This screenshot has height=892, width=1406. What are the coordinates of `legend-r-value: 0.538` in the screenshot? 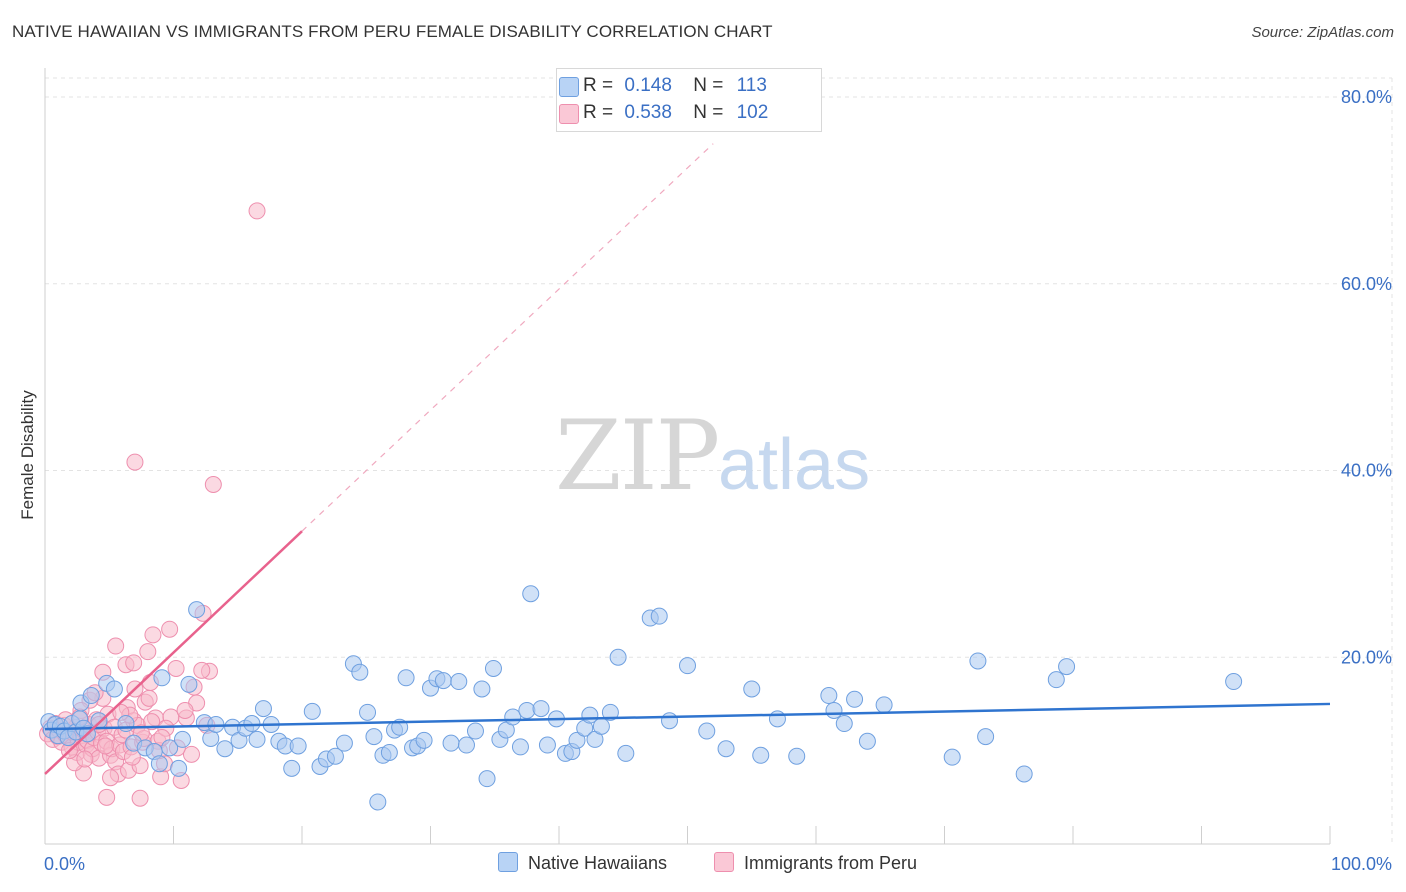 It's located at (648, 112).